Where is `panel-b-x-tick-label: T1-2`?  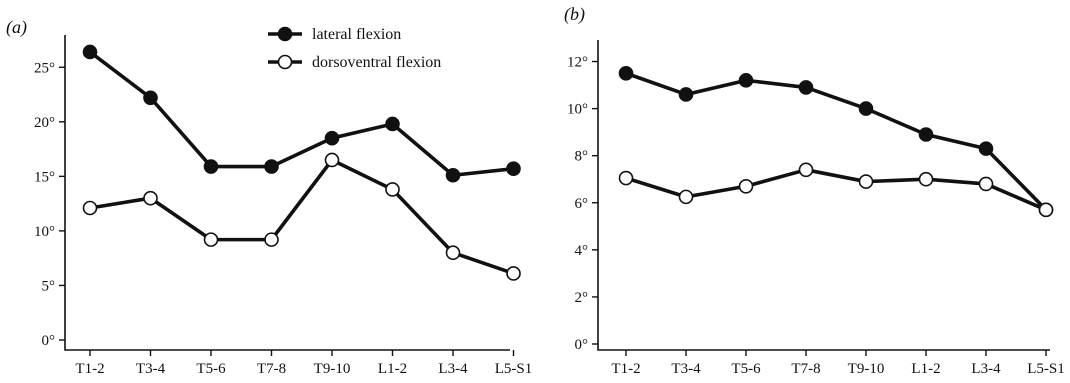
panel-b-x-tick-label: T1-2 is located at coordinates (625, 369).